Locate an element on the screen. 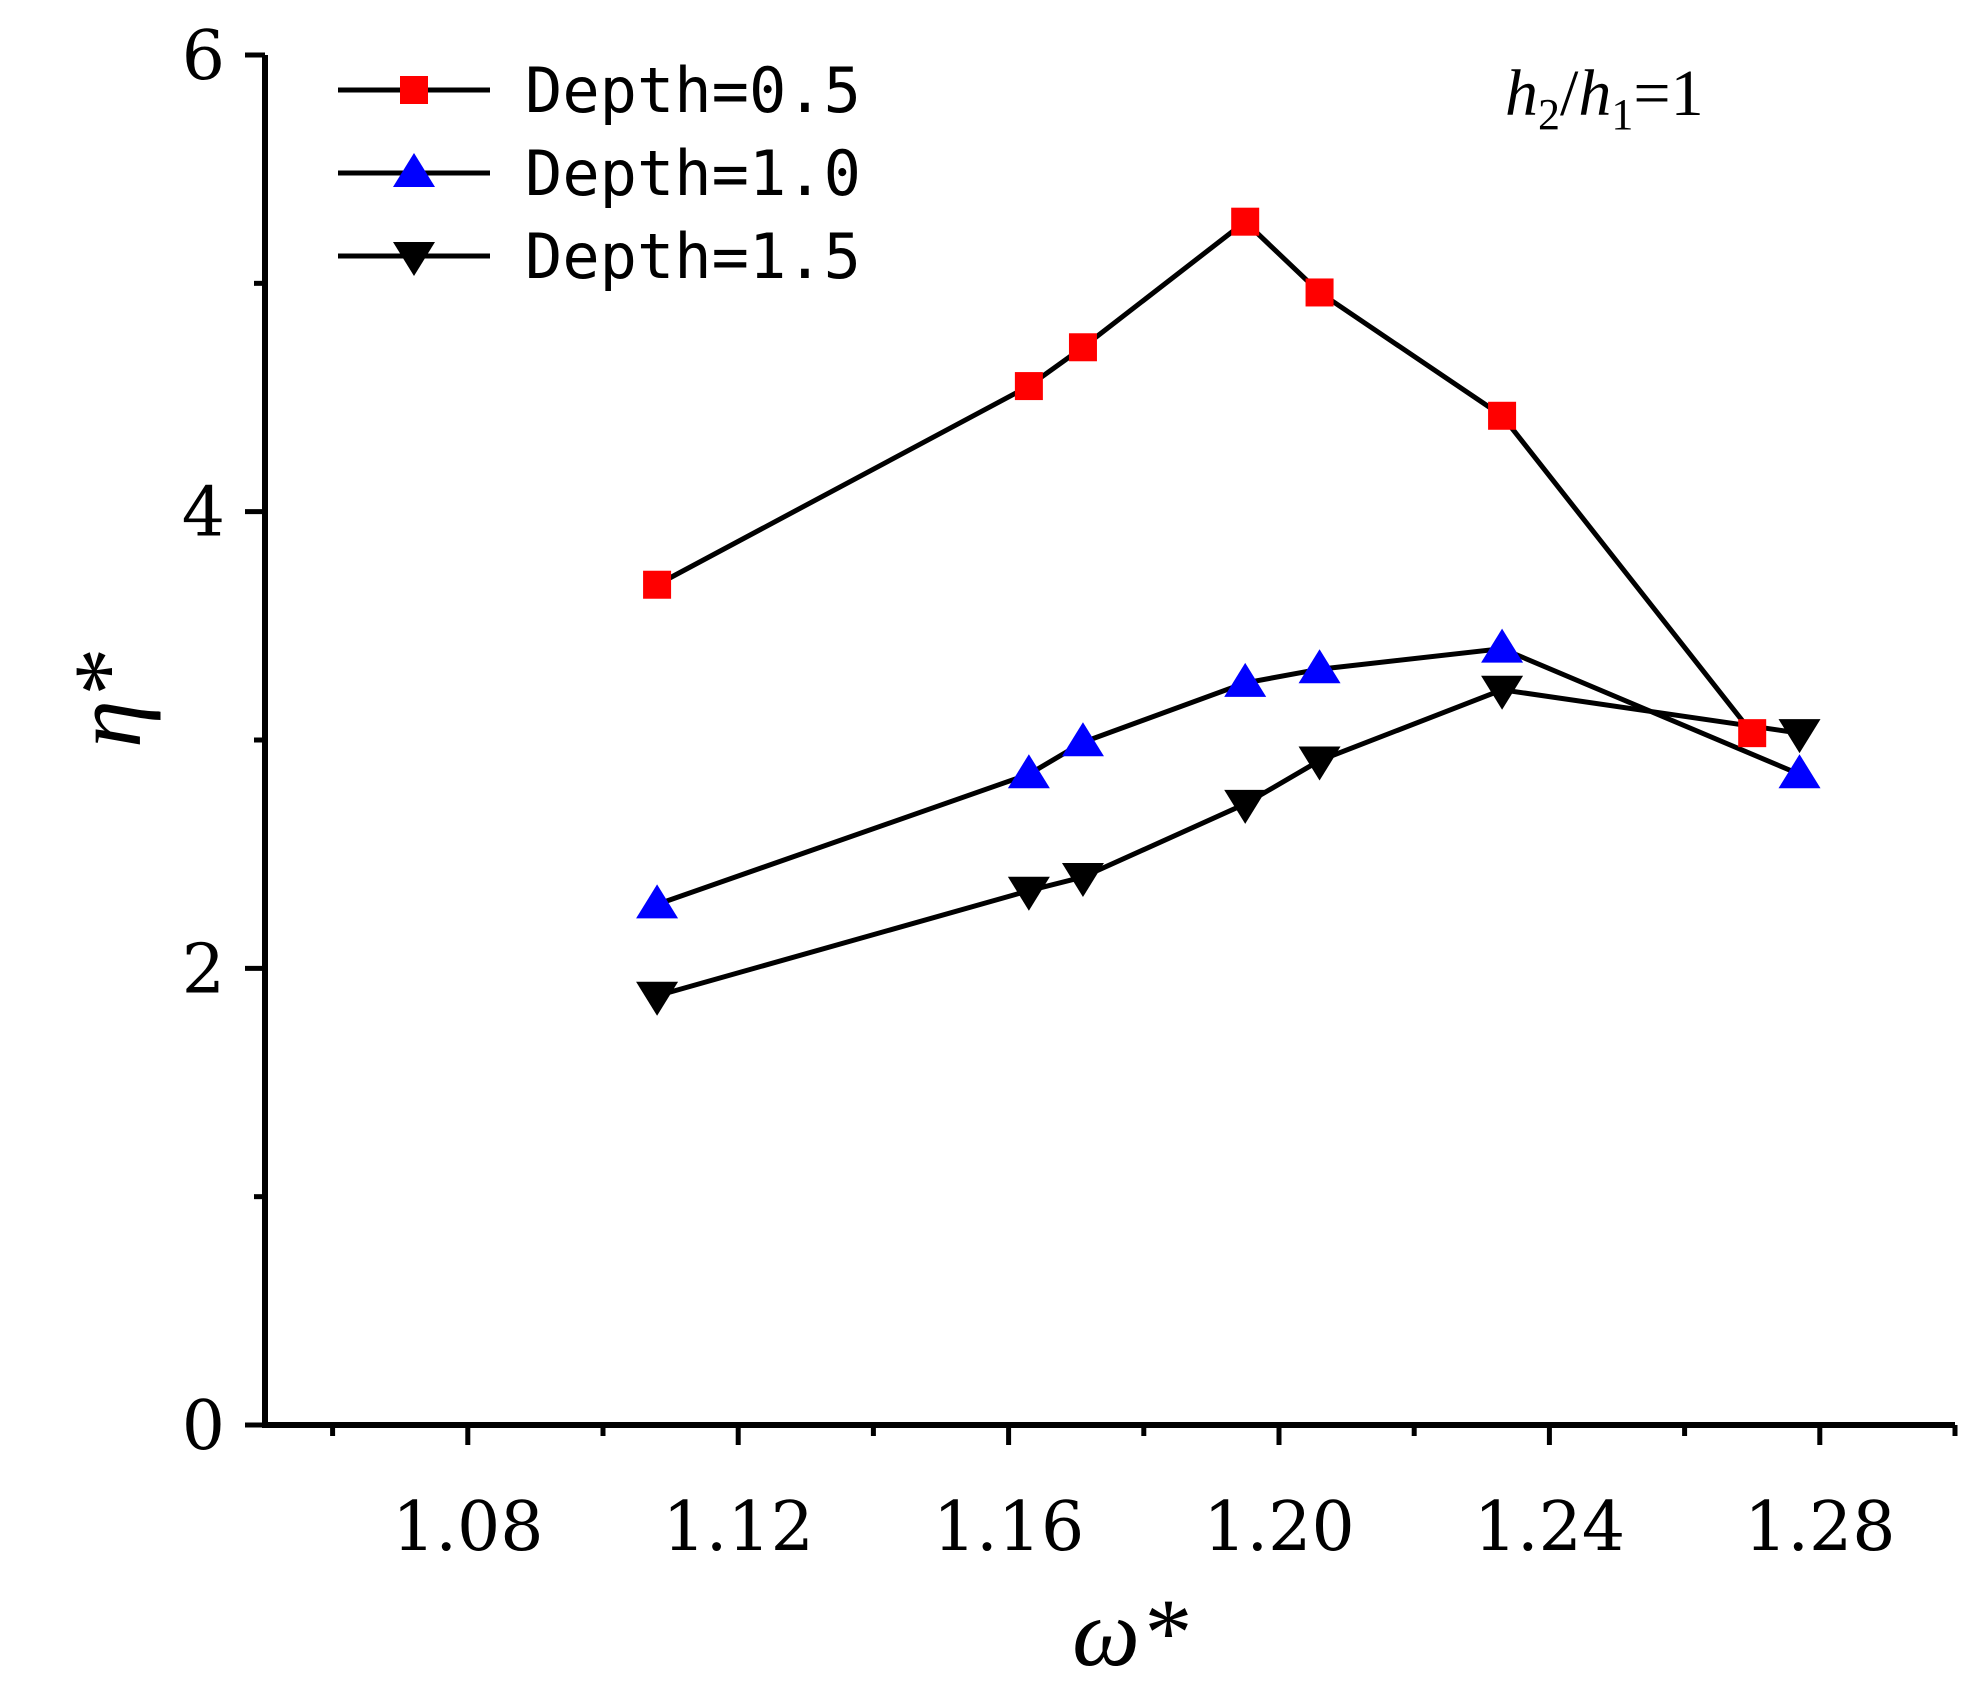 This screenshot has width=1975, height=1700. legend-entry: Depth=1.0 is located at coordinates (599, 173).